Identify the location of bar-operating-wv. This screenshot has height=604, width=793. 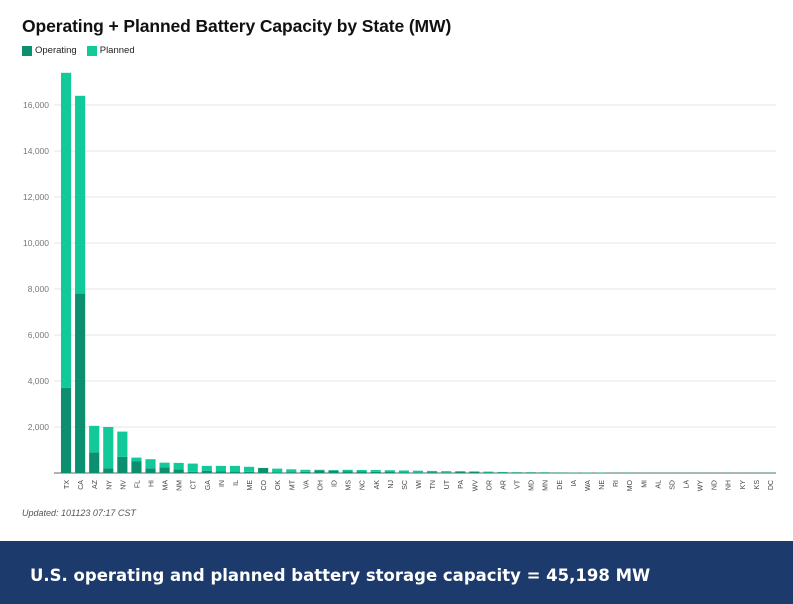
(474, 472).